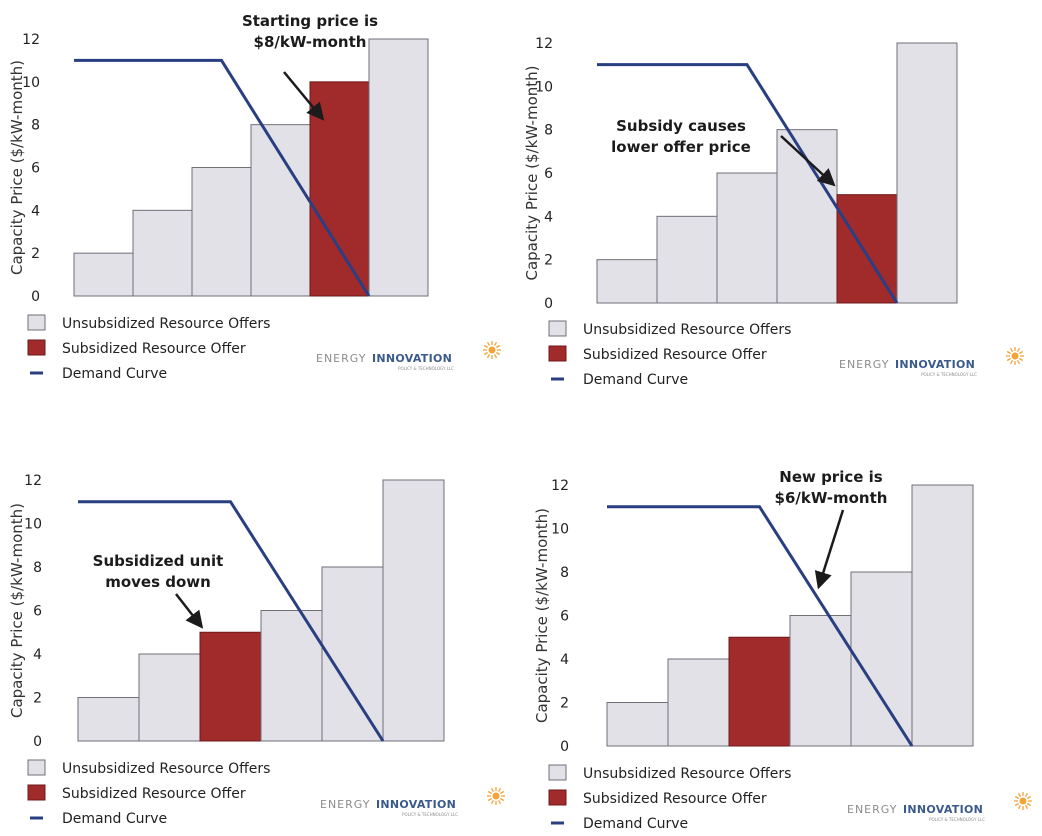  I want to click on demand-curve-line, so click(222, 177).